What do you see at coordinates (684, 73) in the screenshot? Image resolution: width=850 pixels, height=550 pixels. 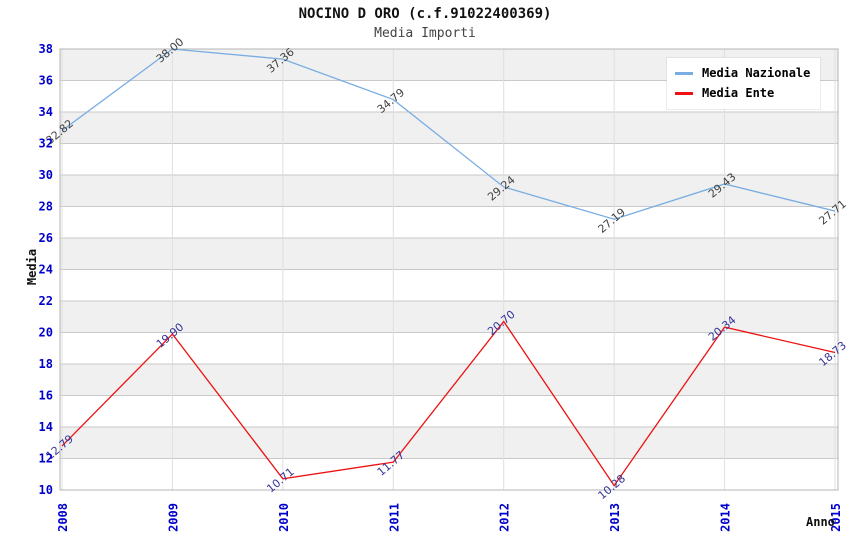 I see `legend-marker-media-nazionale` at bounding box center [684, 73].